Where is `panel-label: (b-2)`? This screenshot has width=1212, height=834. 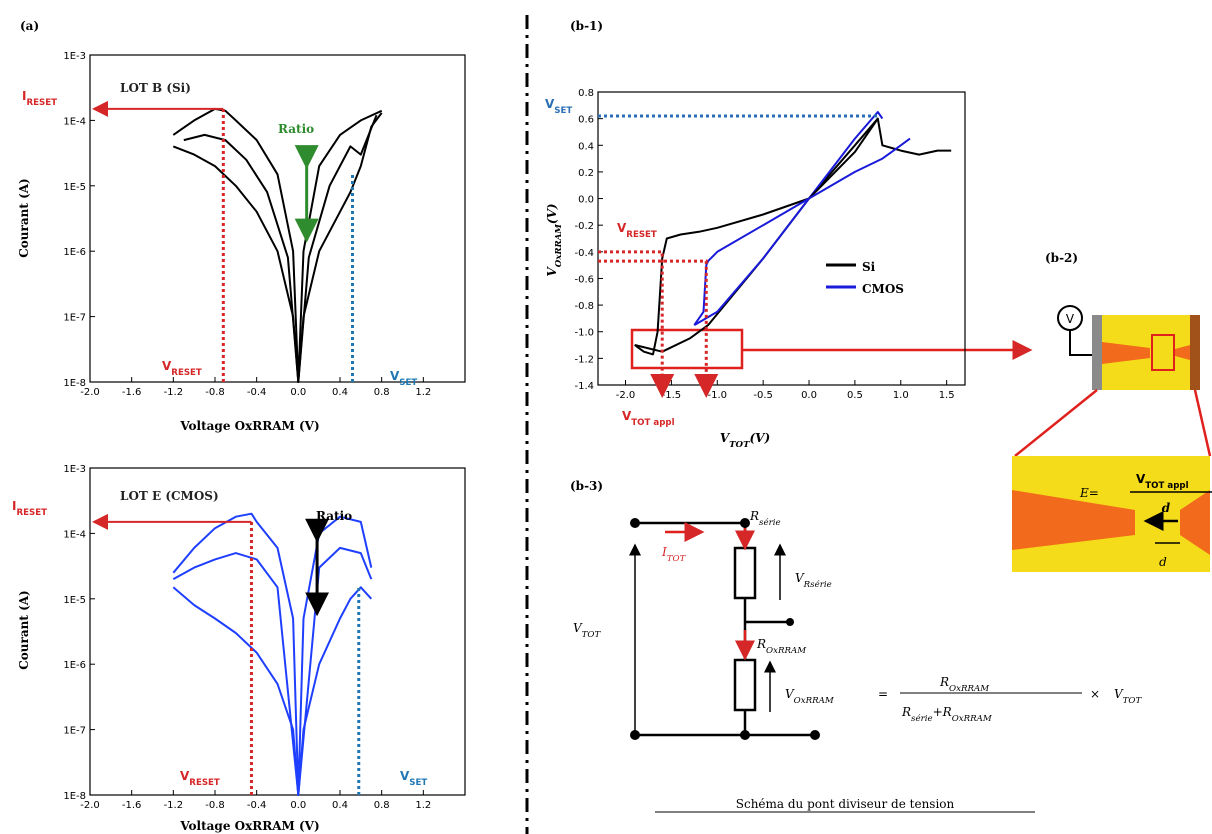 panel-label: (b-2) is located at coordinates (1061, 258).